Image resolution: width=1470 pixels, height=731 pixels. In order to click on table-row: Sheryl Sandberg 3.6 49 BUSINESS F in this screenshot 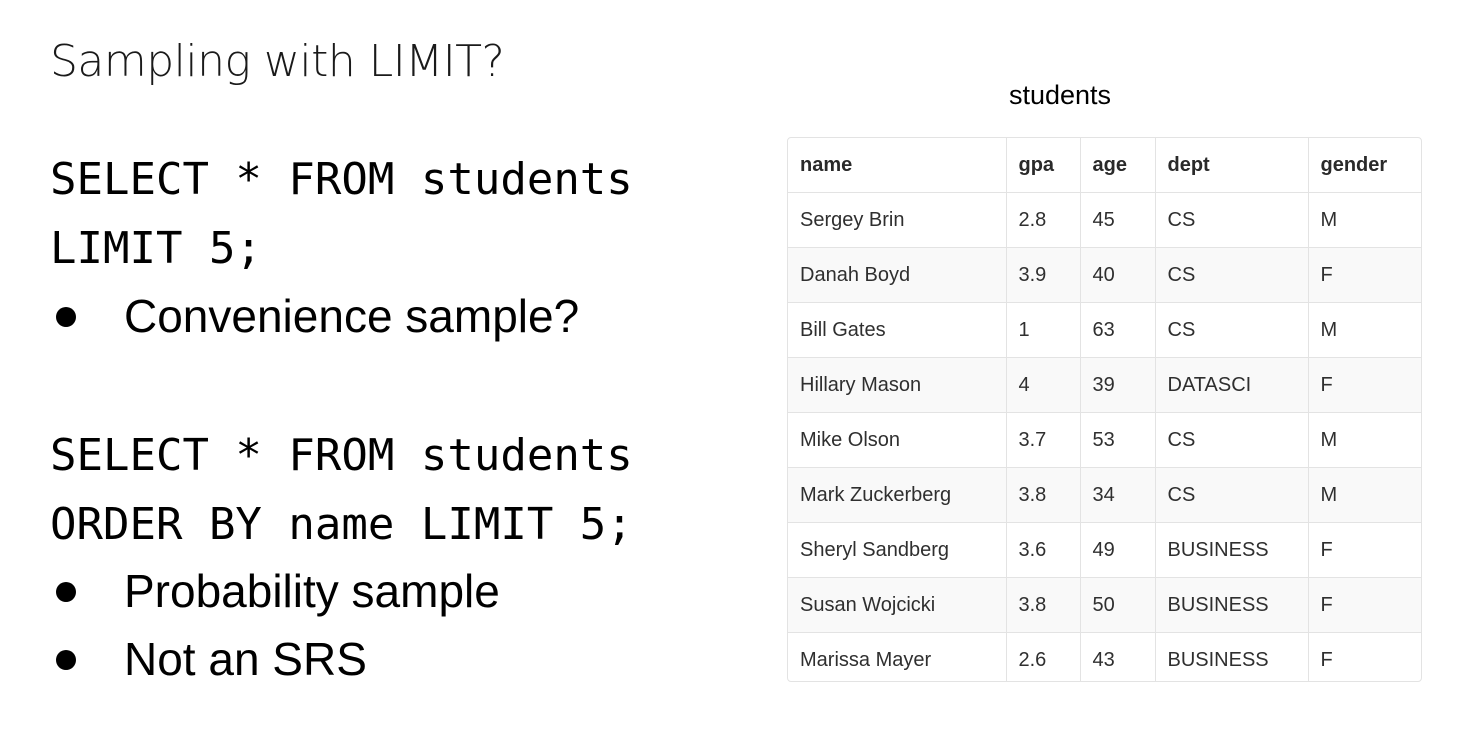, I will do `click(1104, 550)`.